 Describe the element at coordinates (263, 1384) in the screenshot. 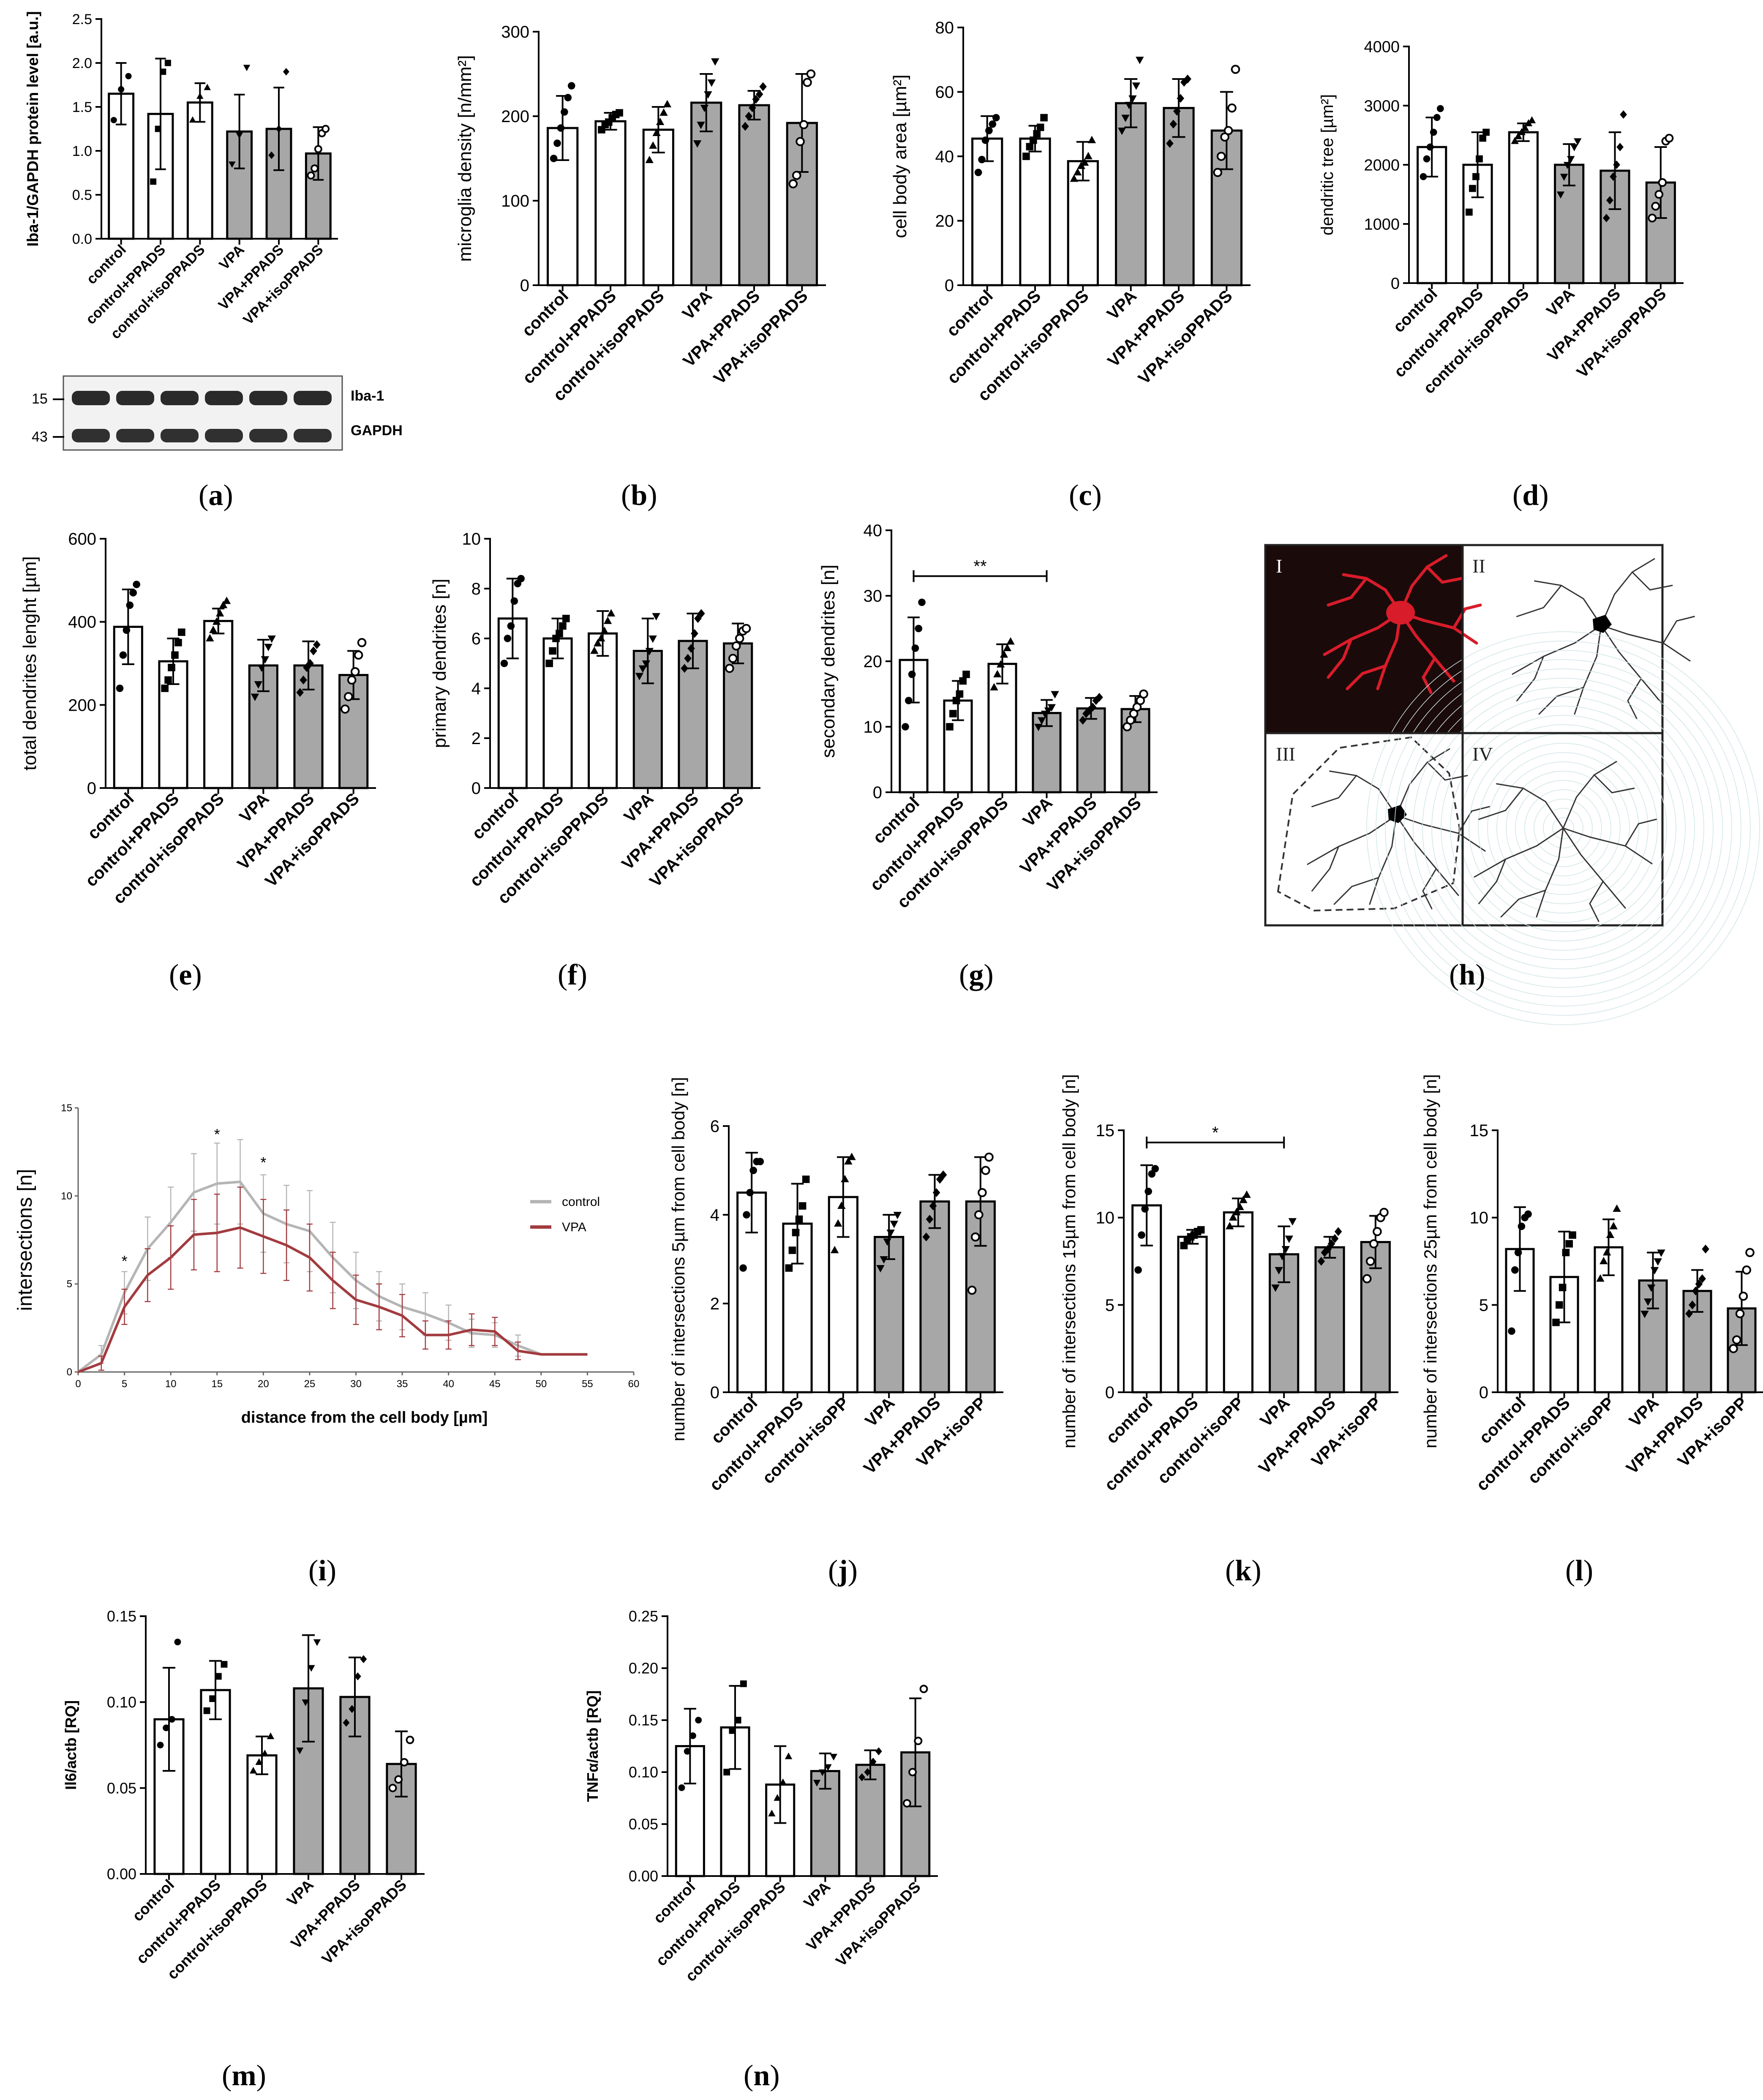

I see `x-tick-label: 20` at that location.